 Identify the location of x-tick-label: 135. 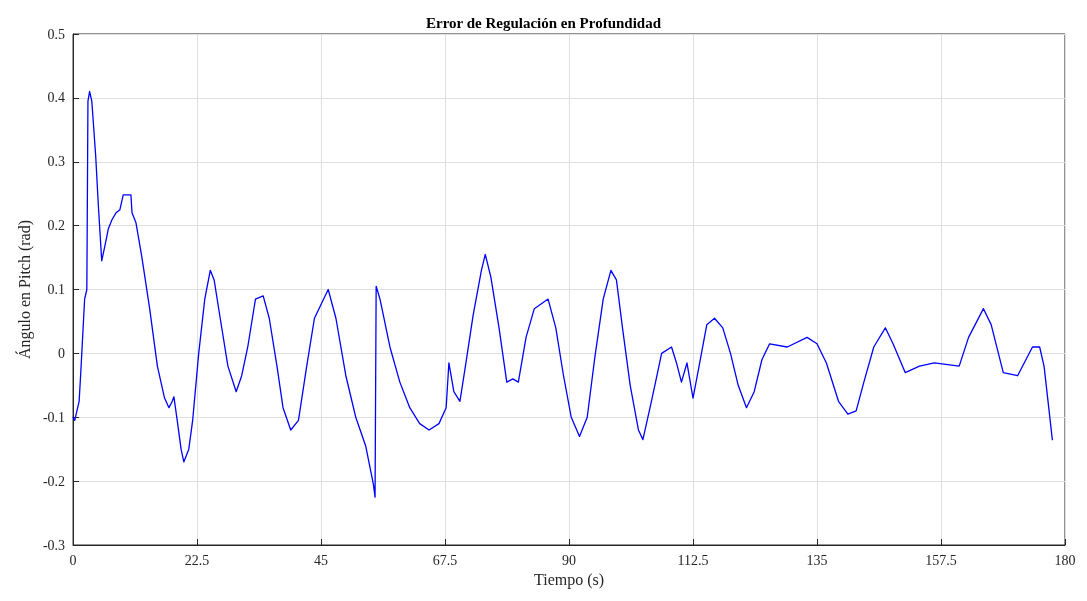
(817, 560).